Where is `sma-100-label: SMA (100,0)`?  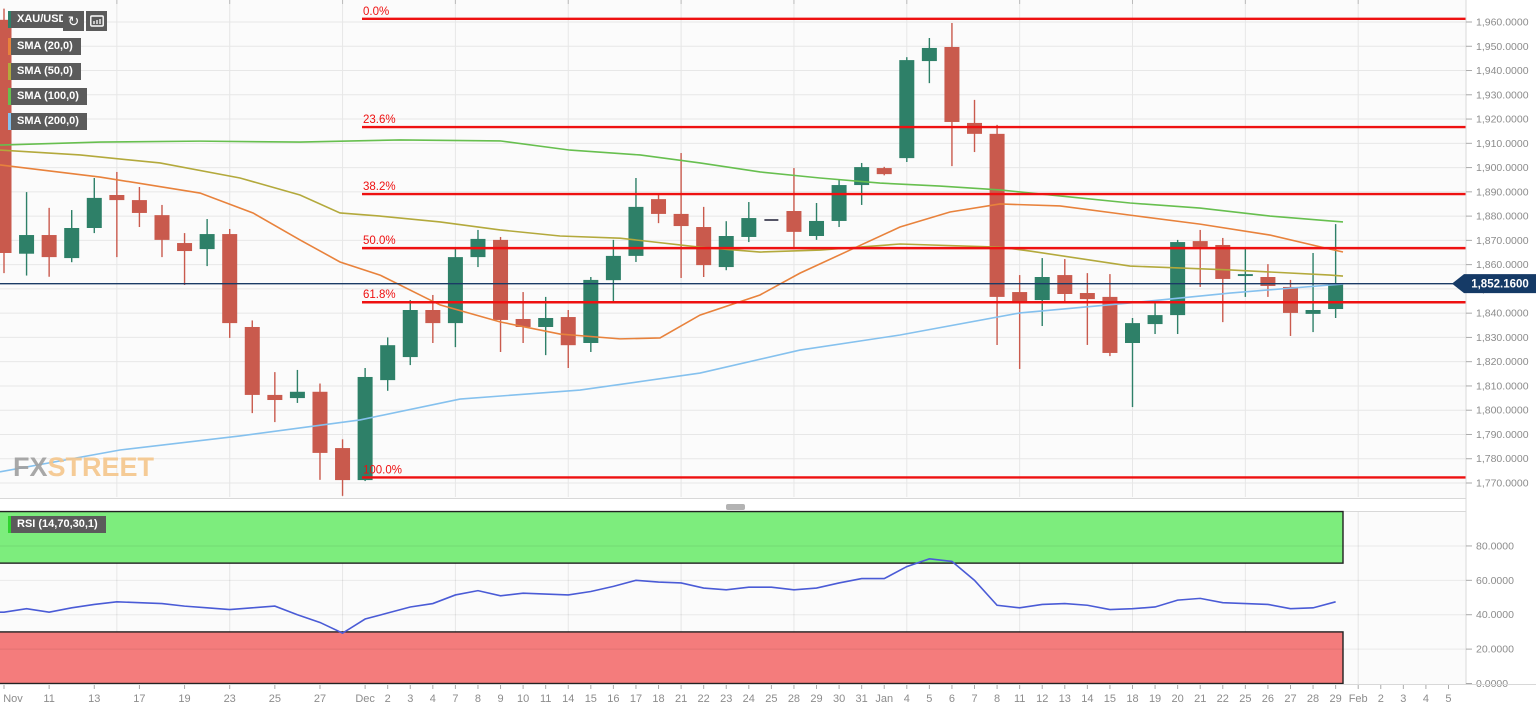 sma-100-label: SMA (100,0) is located at coordinates (47, 96).